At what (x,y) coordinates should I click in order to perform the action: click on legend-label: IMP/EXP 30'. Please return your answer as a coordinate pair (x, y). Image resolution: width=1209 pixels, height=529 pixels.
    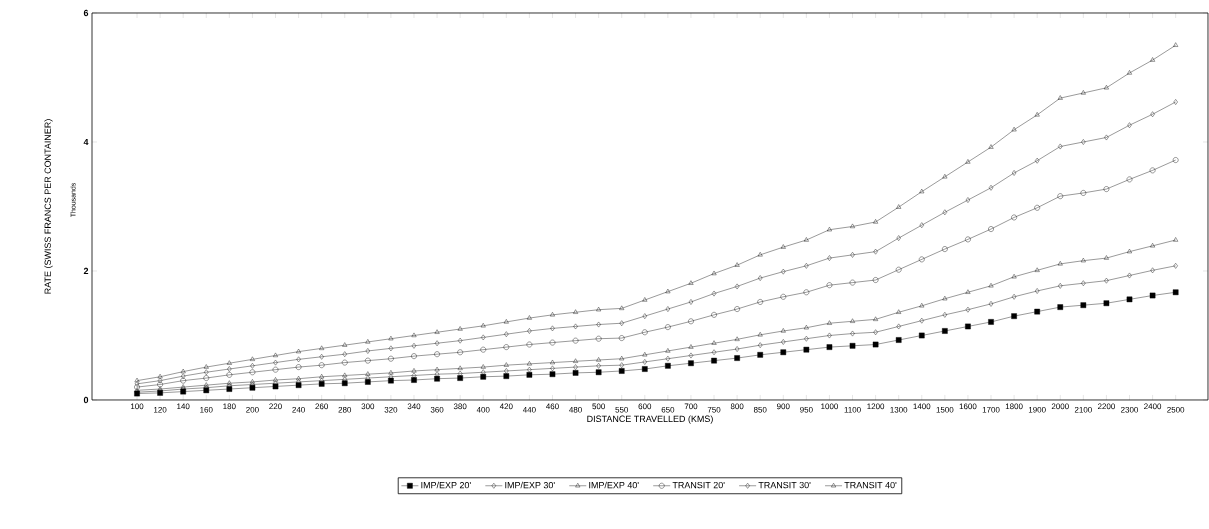
    Looking at the image, I should click on (530, 485).